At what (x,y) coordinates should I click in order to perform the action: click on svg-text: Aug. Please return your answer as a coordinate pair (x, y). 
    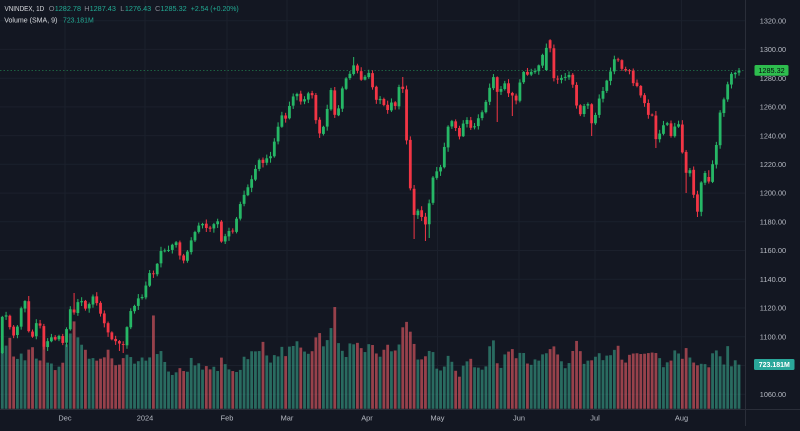
    Looking at the image, I should click on (681, 417).